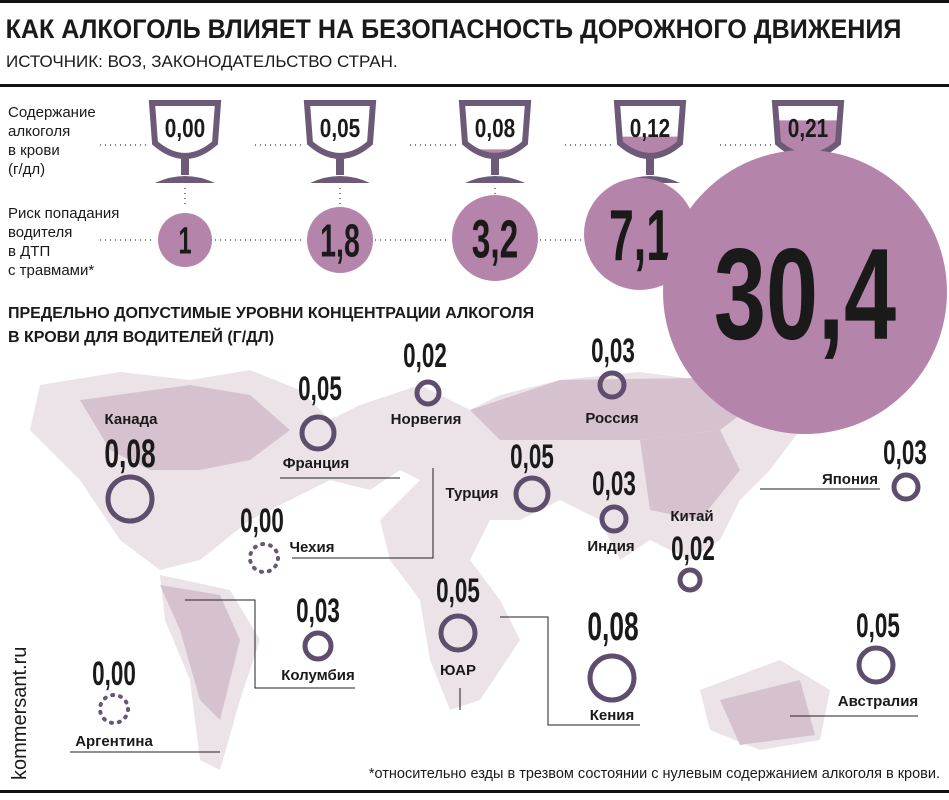 This screenshot has width=949, height=800. I want to click on top-rule, so click(474, 1).